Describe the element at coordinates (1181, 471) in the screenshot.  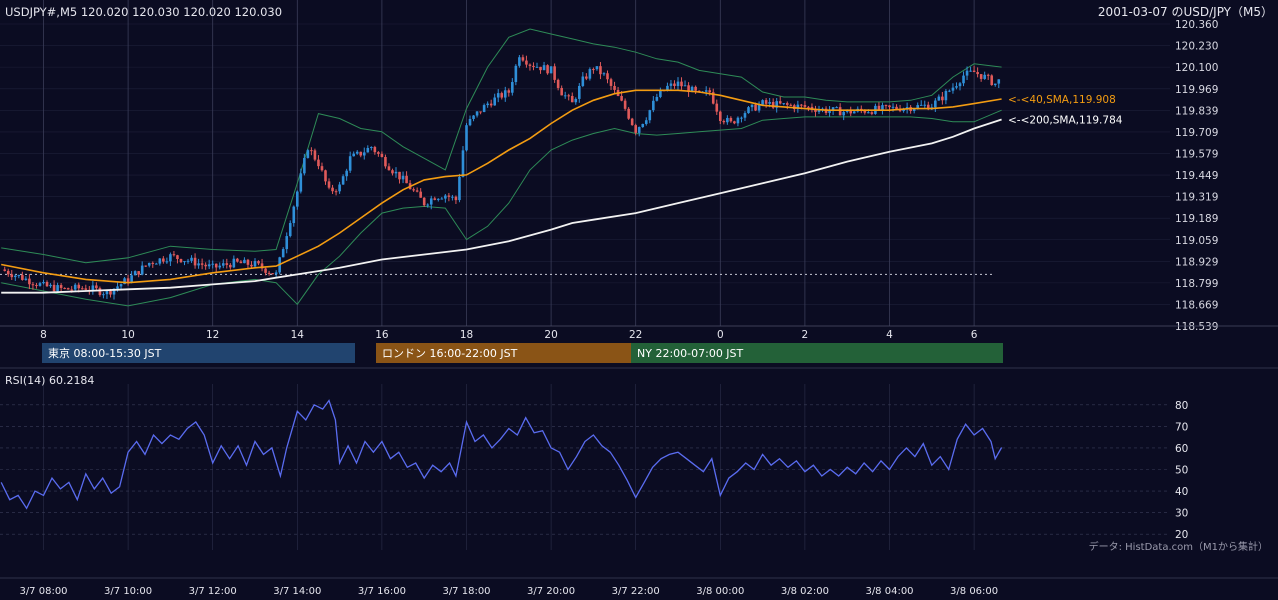
I see `rsi-tick-label: 50` at that location.